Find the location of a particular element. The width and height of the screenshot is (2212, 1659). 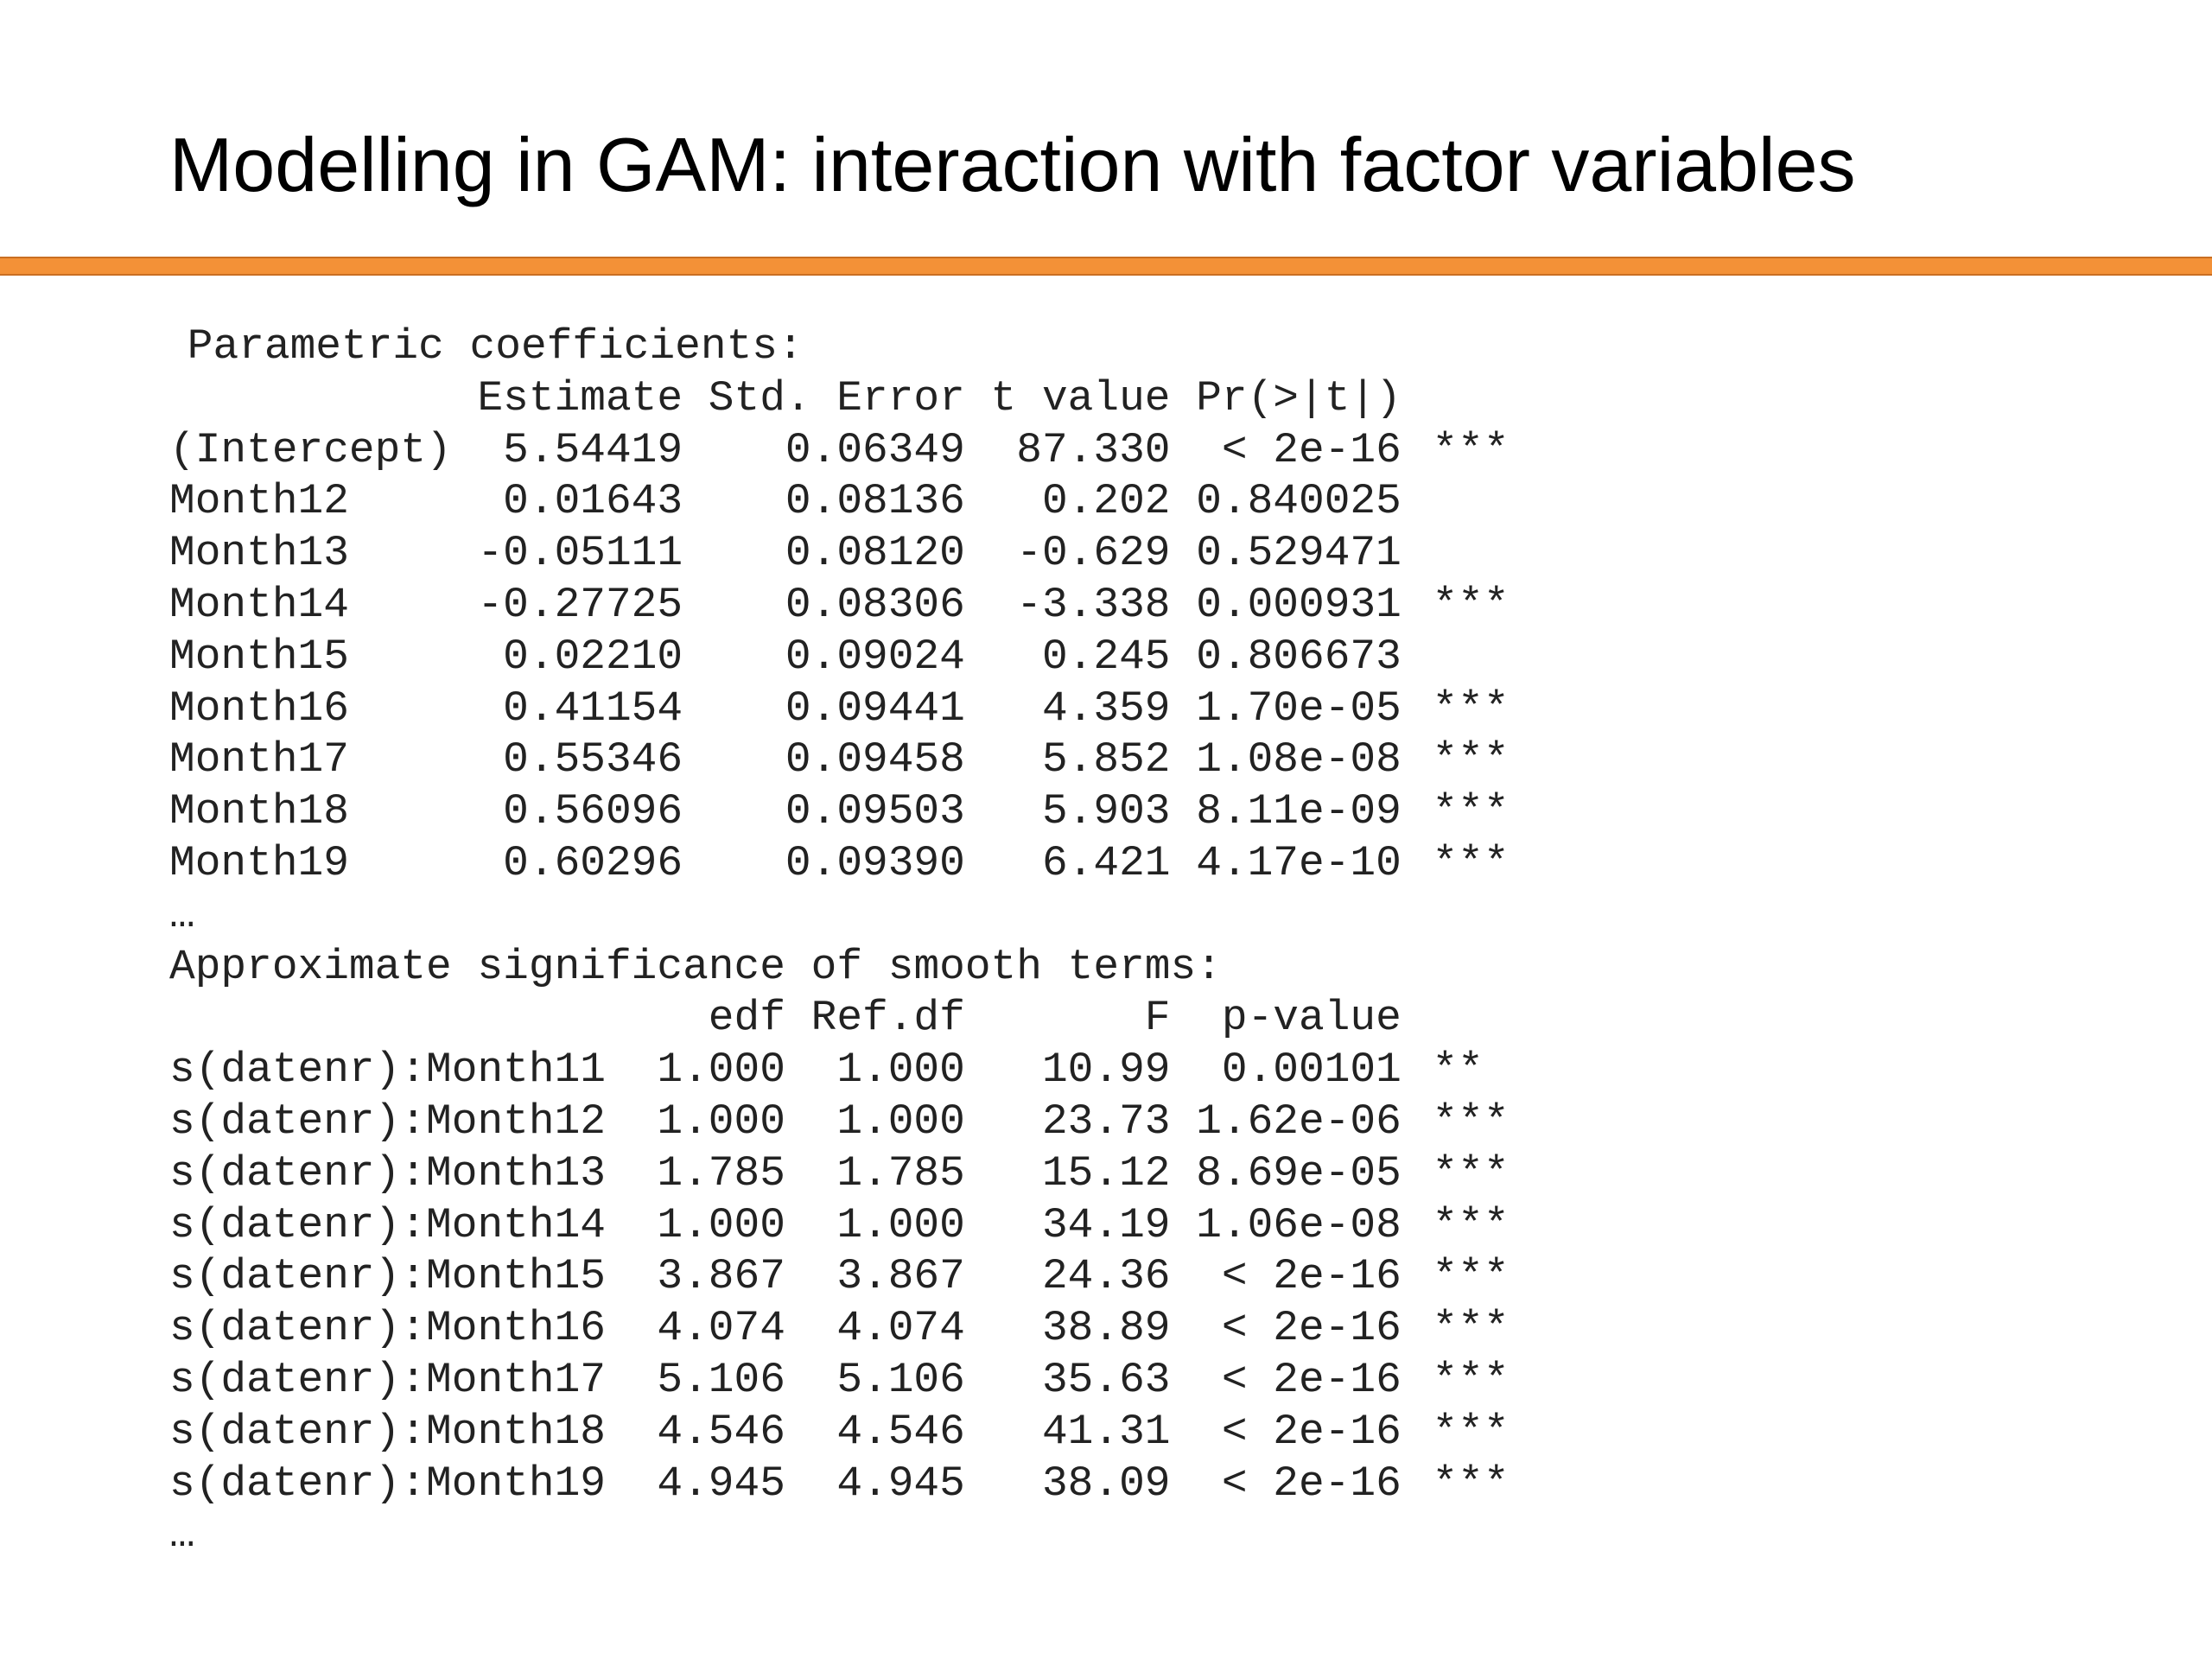

row-label: s(datenr):Month13 is located at coordinates (387, 1173).